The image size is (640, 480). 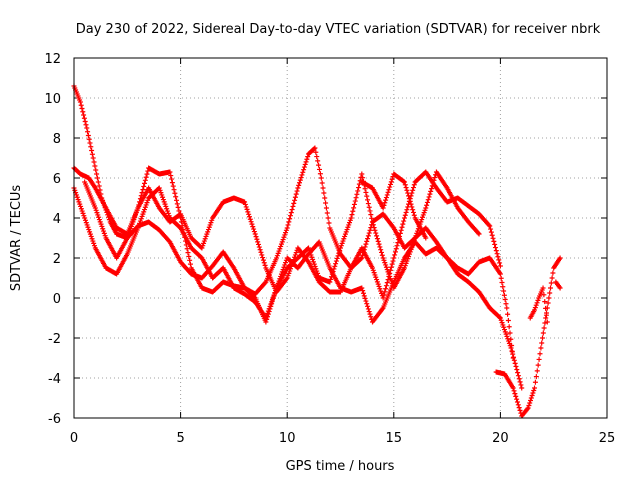 What do you see at coordinates (394, 438) in the screenshot?
I see `x-tick-label: 15` at bounding box center [394, 438].